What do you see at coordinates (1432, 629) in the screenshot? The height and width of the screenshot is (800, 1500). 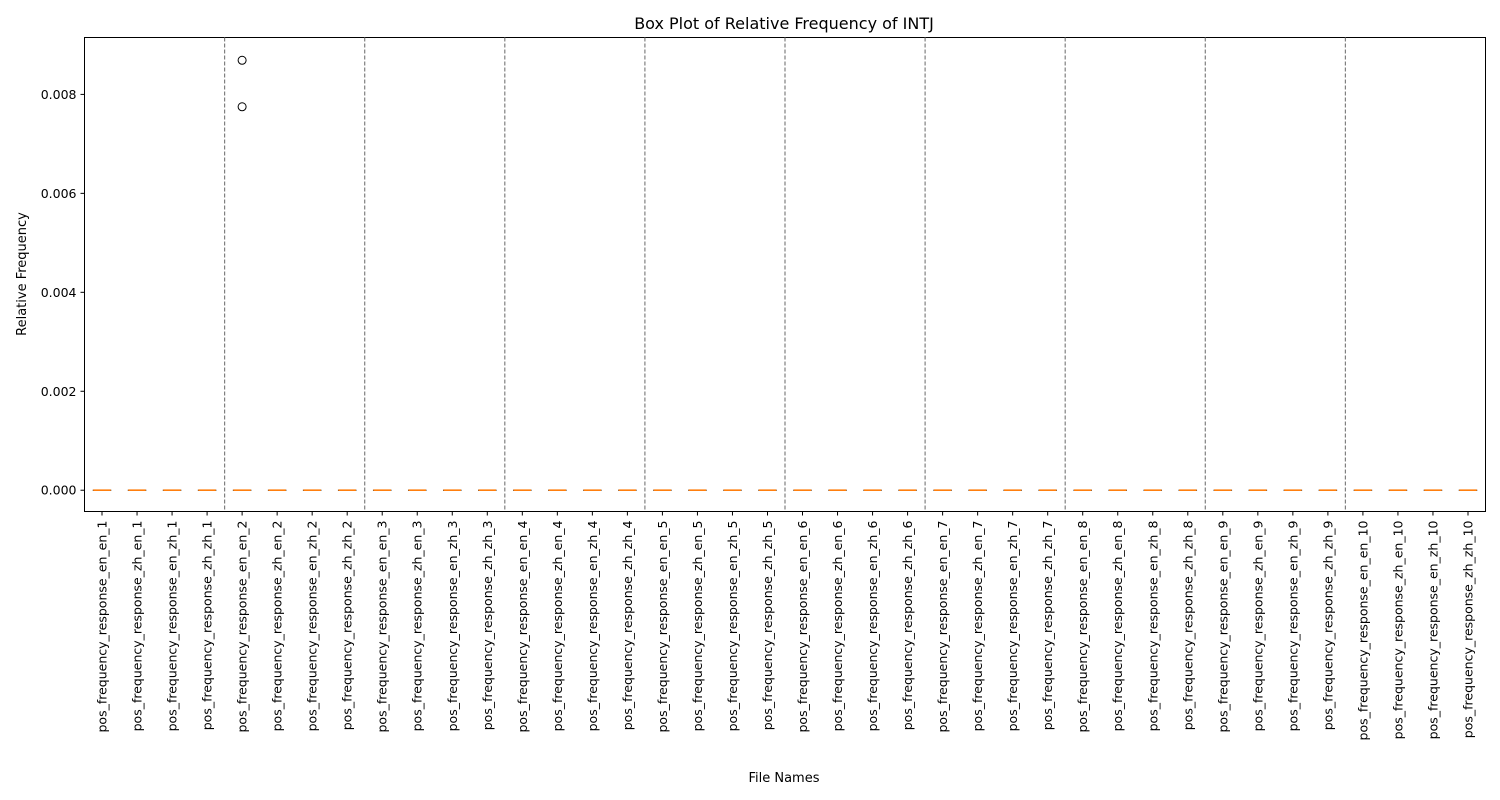 I see `x-tick-label: pos_frequency_response_en_zh_10` at bounding box center [1432, 629].